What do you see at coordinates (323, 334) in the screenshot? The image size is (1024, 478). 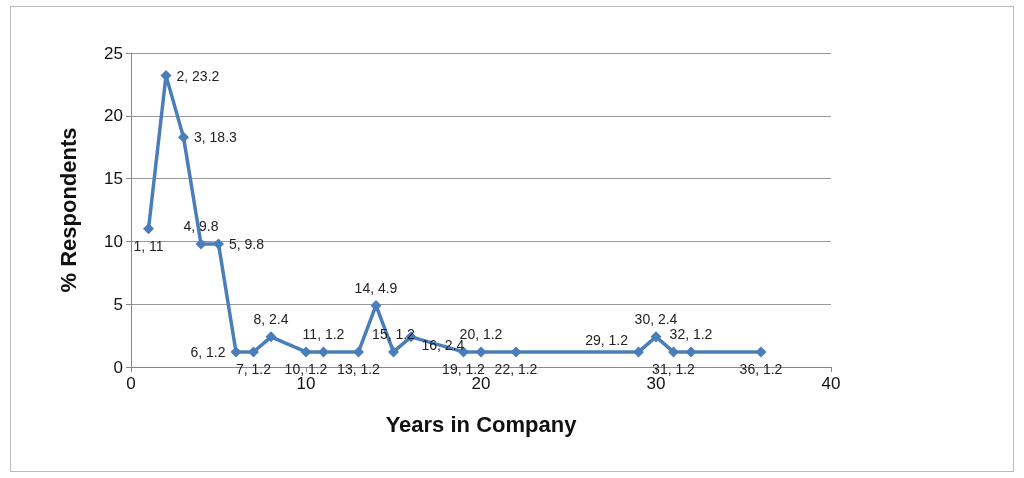 I see `data-label: 11, 1.2` at bounding box center [323, 334].